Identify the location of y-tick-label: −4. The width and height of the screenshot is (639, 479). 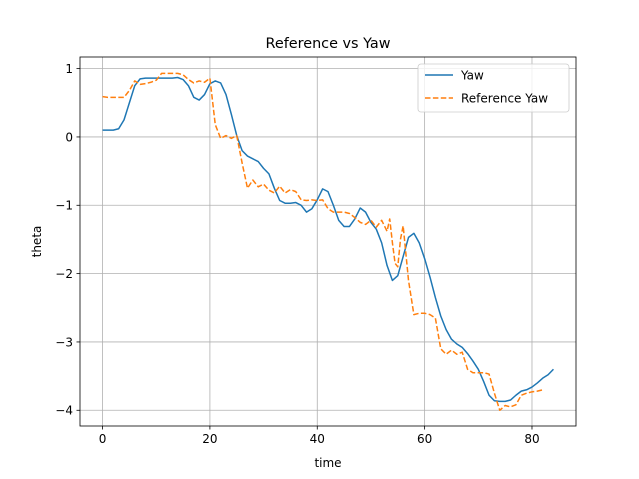
(64, 411).